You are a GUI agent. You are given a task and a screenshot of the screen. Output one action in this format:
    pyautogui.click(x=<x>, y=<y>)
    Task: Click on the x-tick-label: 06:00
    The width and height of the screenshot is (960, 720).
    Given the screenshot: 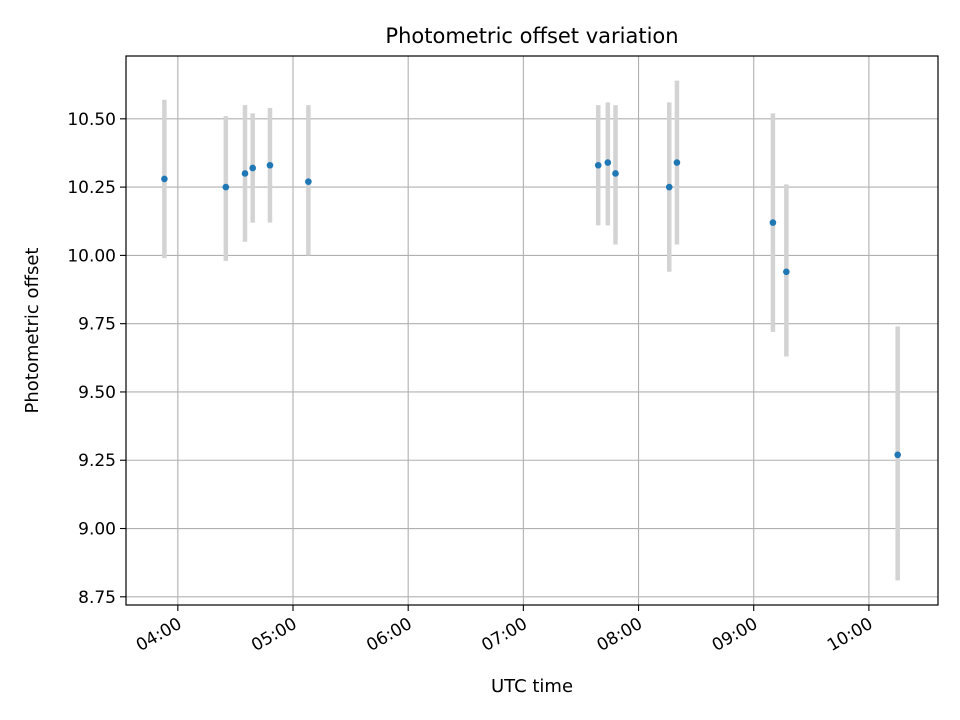 What is the action you would take?
    pyautogui.click(x=389, y=635)
    